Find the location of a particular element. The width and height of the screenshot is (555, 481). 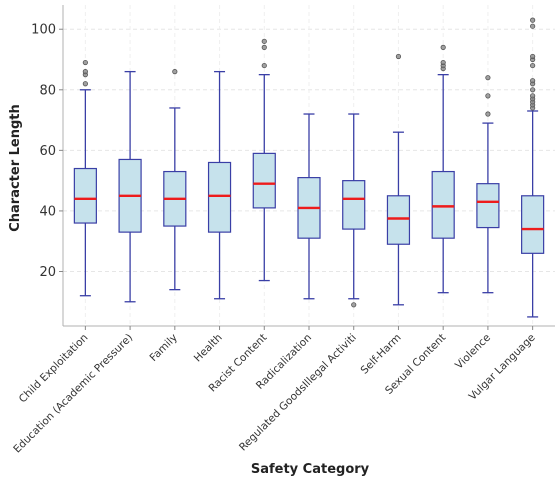

y-tick-label: 80 is located at coordinates (47, 90).